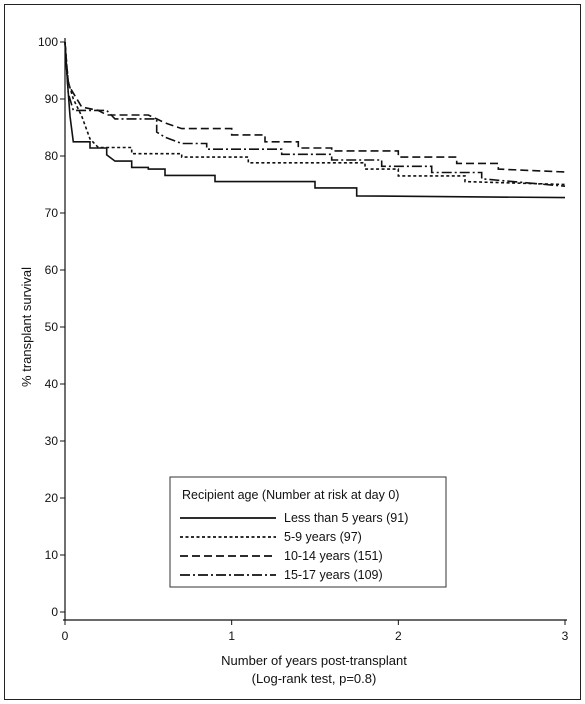 Image resolution: width=585 pixels, height=704 pixels. I want to click on y-tick-label: 90, so click(52, 99).